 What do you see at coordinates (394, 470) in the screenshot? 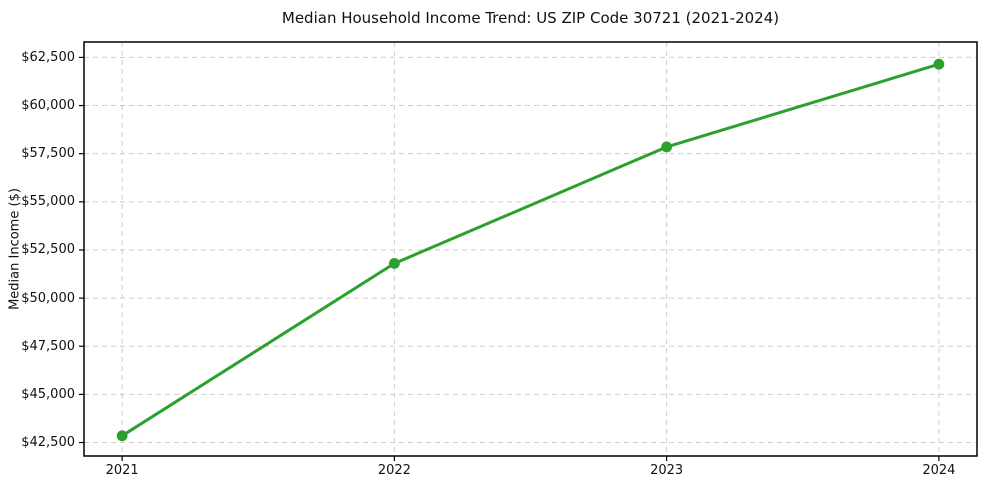
I see `x-tick-label: 2022` at bounding box center [394, 470].